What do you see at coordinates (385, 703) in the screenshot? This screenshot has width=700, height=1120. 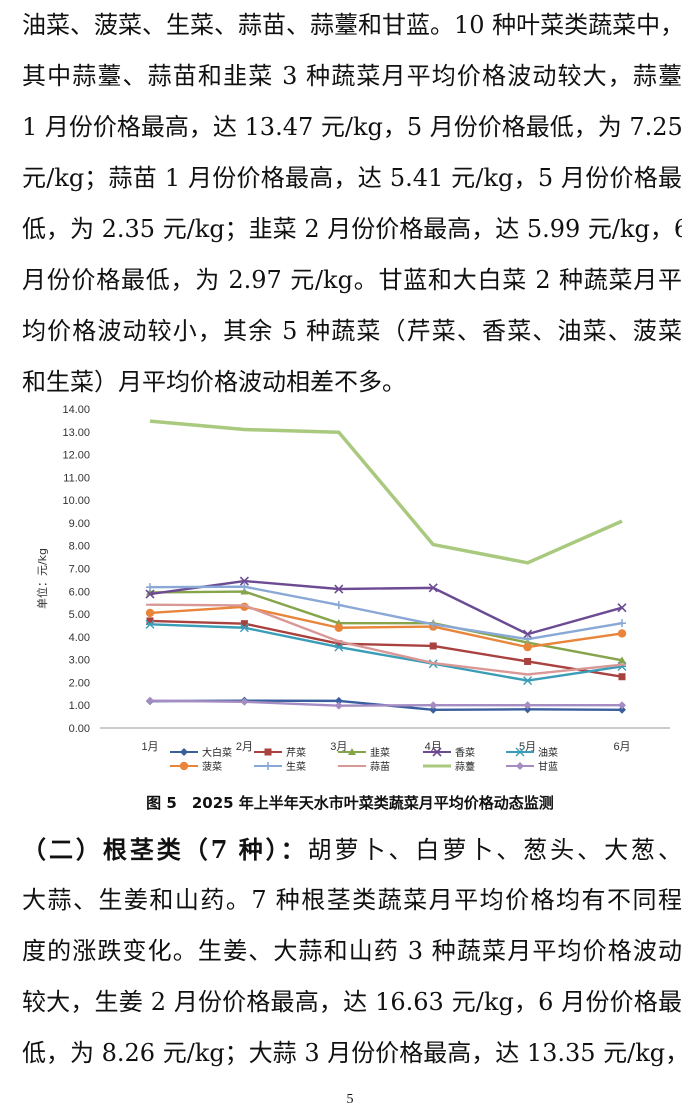 I see `series-line-甘蓝` at bounding box center [385, 703].